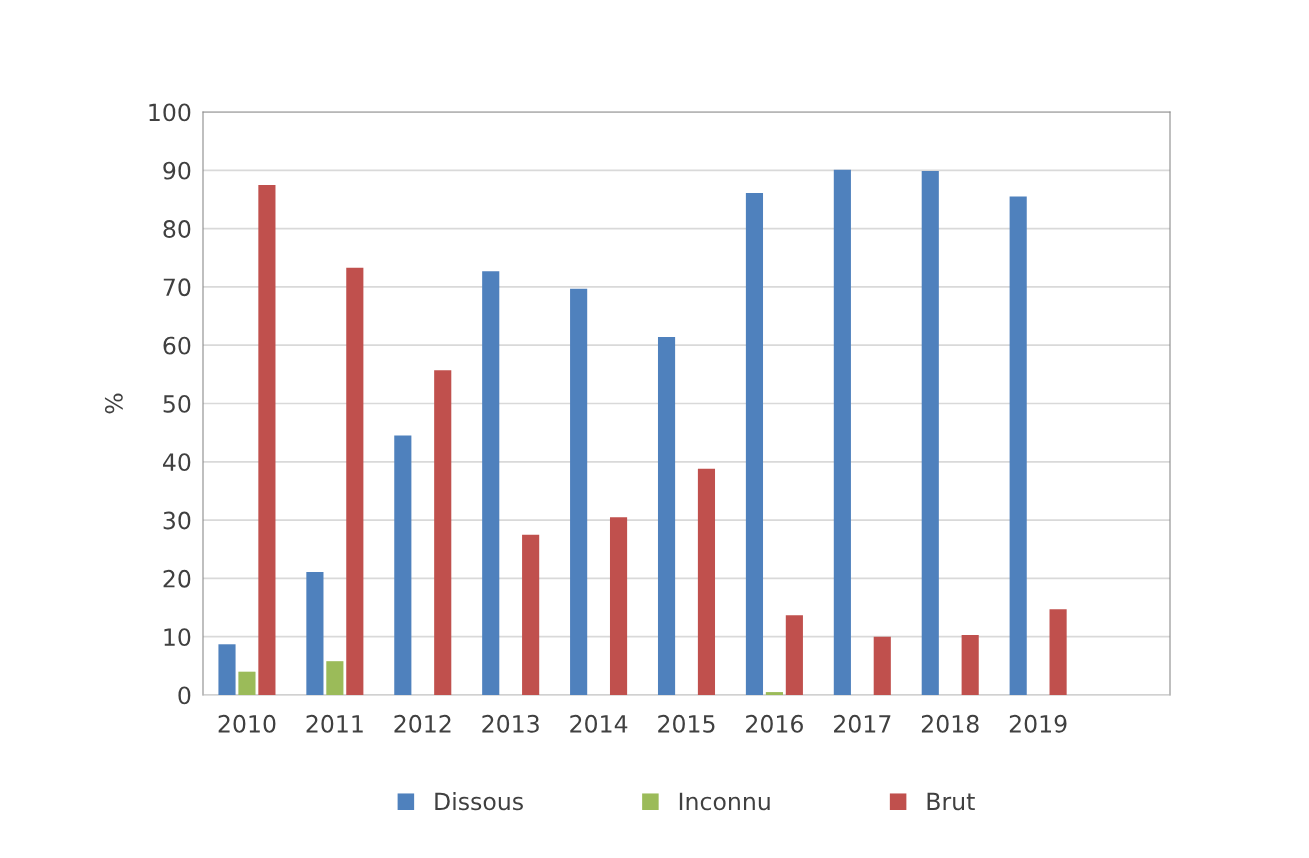  Describe the element at coordinates (686, 723) in the screenshot. I see `x-tick-label: 2015` at that location.